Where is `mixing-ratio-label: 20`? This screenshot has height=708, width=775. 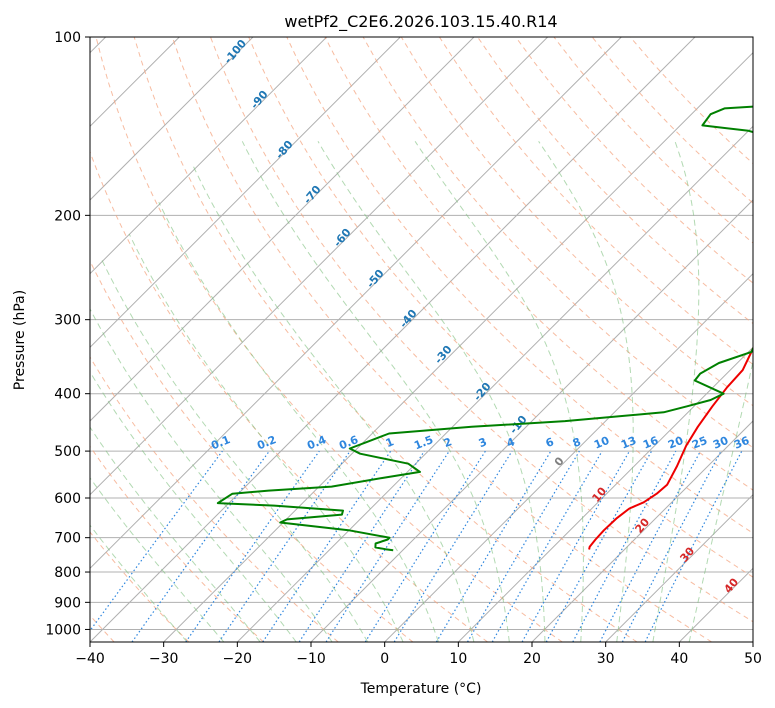
mixing-ratio-label: 20 is located at coordinates (675, 443).